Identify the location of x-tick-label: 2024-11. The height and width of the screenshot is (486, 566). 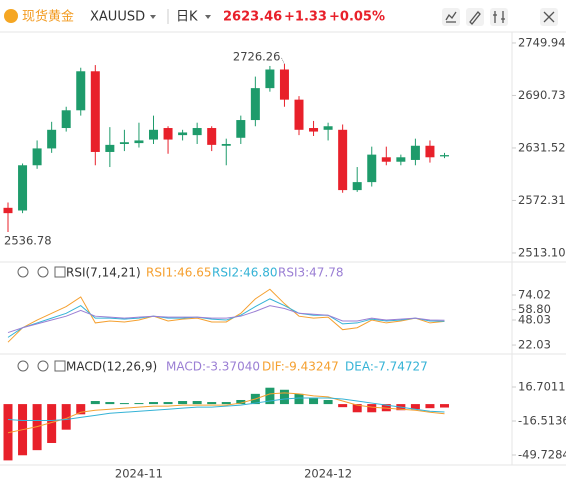
(139, 474).